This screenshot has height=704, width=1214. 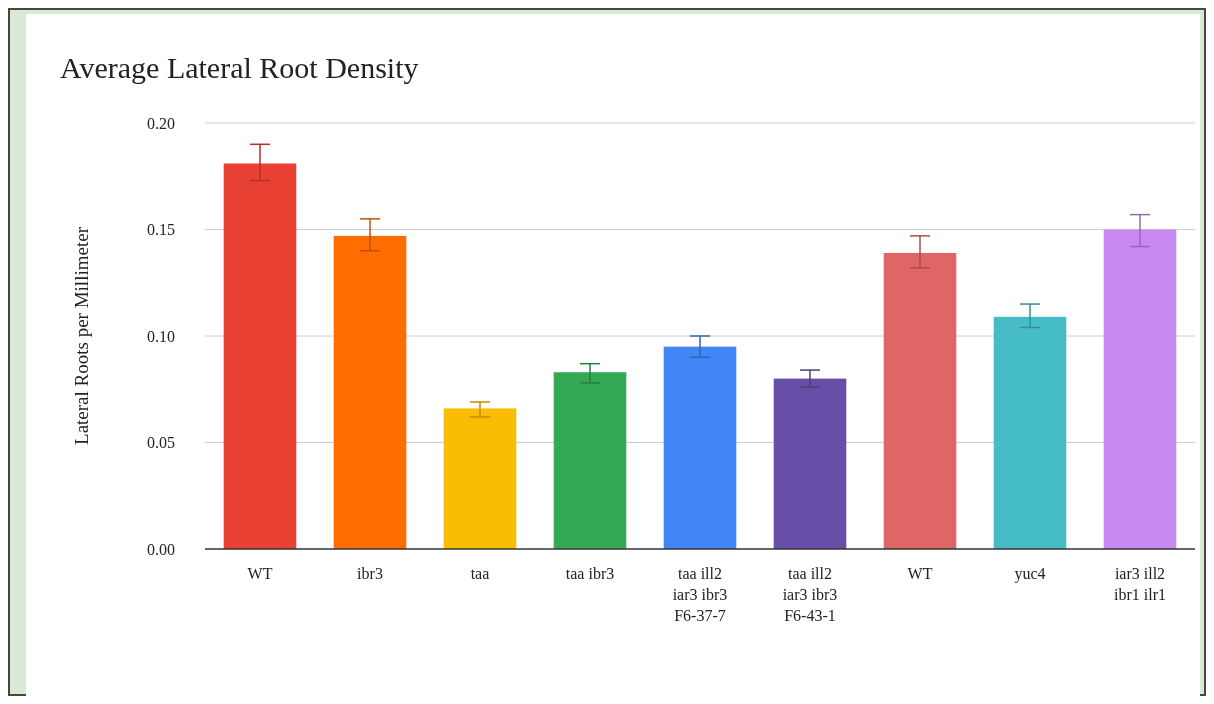 What do you see at coordinates (480, 573) in the screenshot?
I see `x-tick-label: taa` at bounding box center [480, 573].